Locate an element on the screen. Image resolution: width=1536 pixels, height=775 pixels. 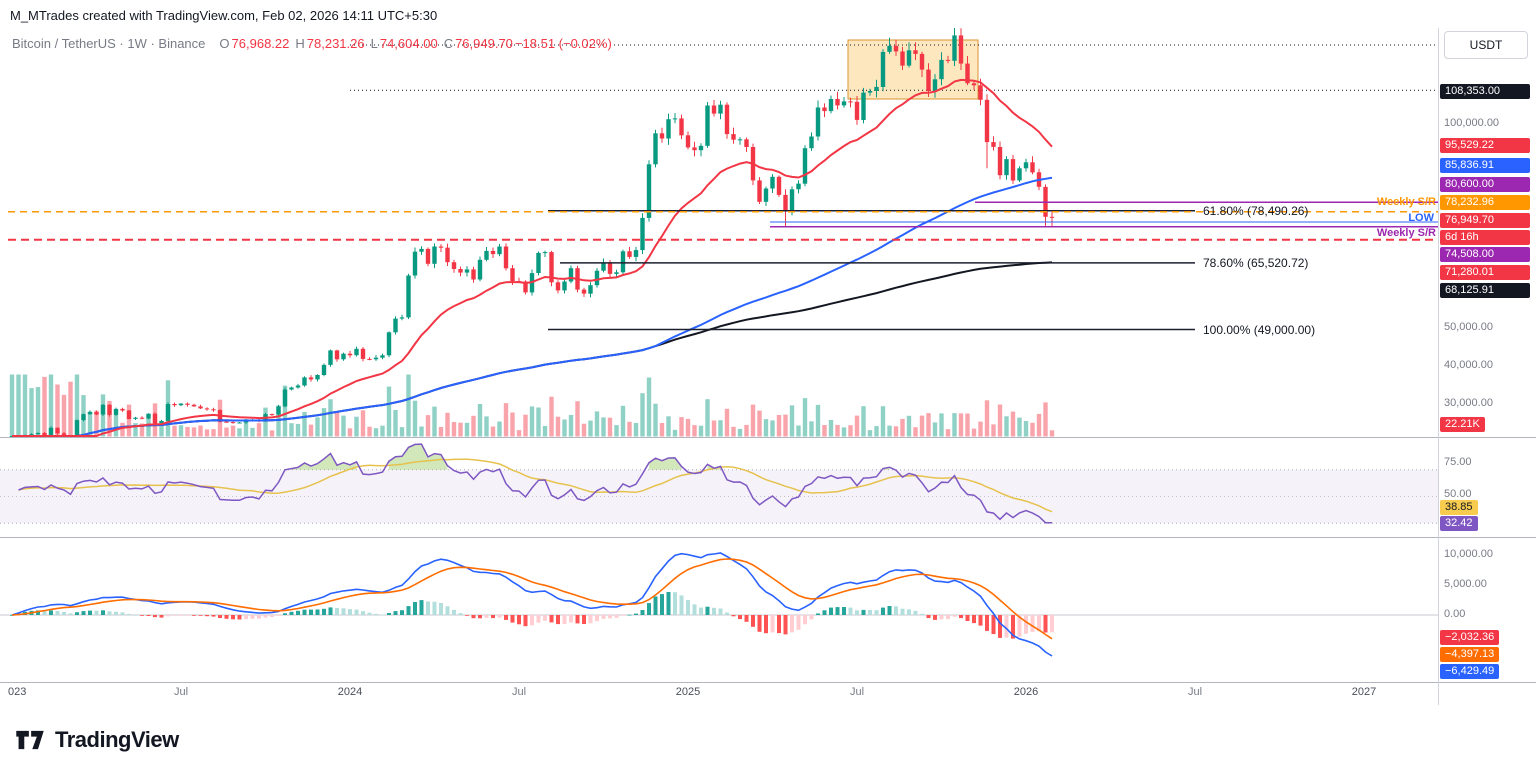
macd-axis-label: 5,000.00 is located at coordinates (1465, 584).